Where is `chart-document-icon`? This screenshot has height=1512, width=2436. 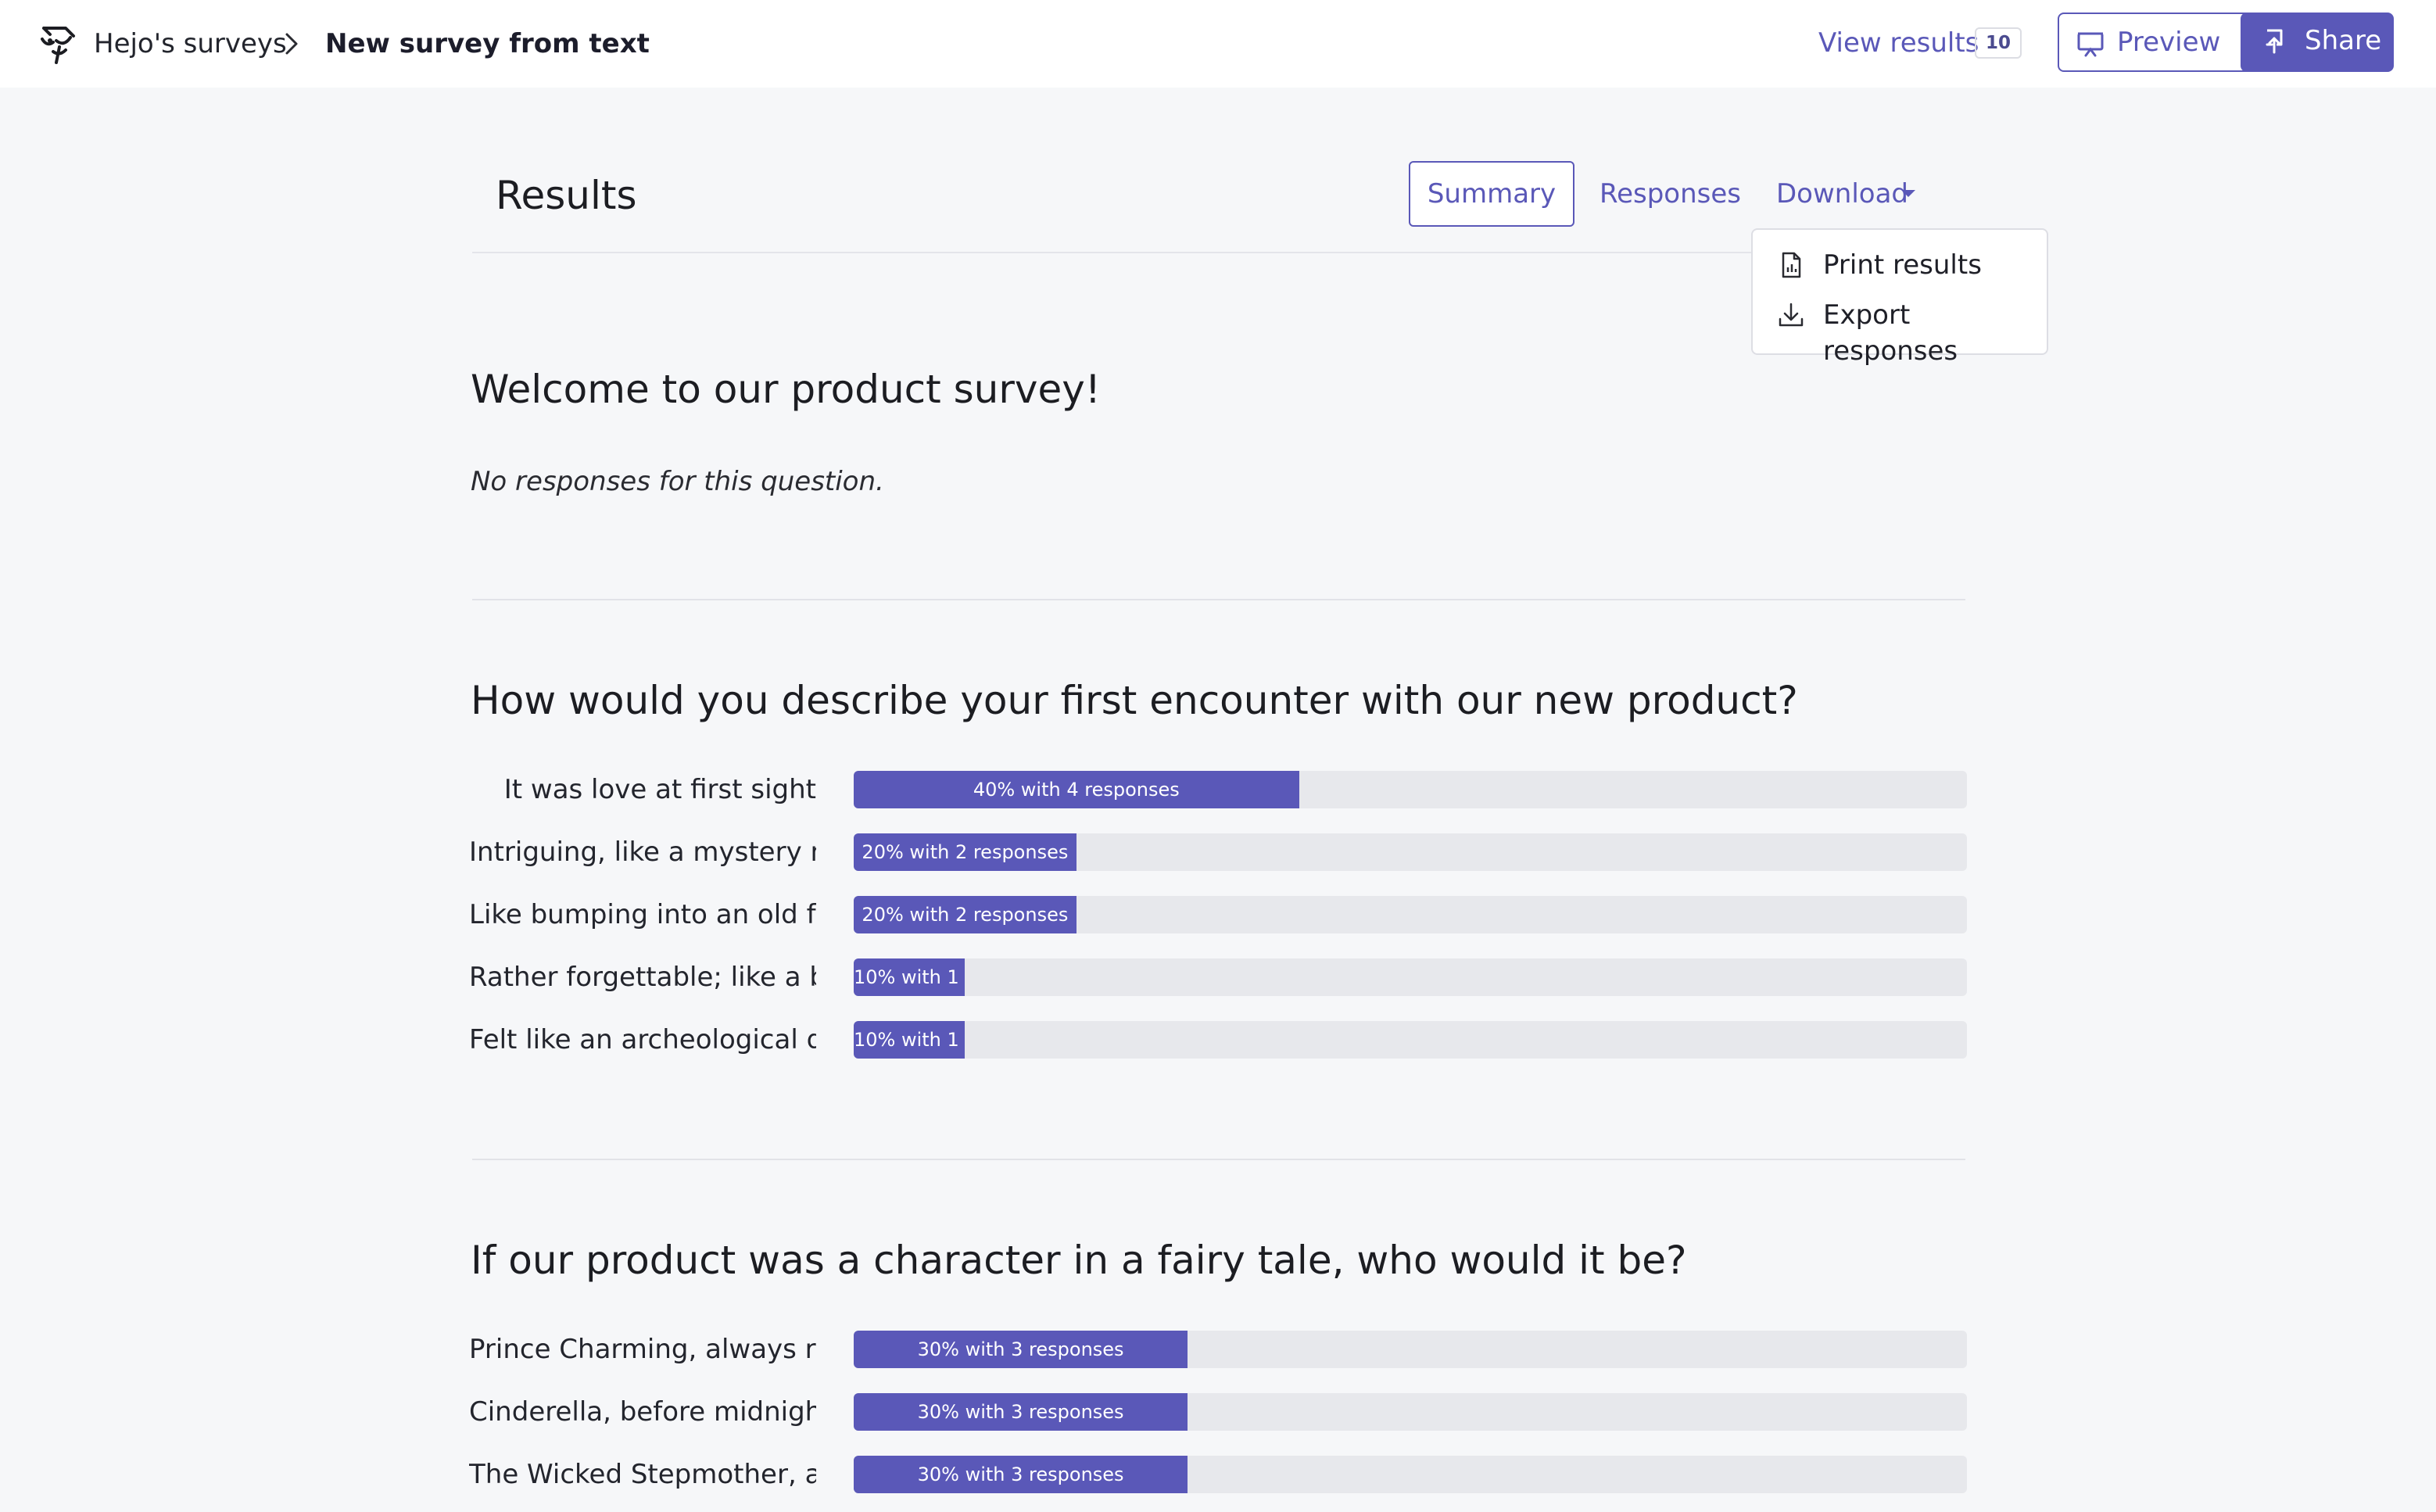 chart-document-icon is located at coordinates (1792, 265).